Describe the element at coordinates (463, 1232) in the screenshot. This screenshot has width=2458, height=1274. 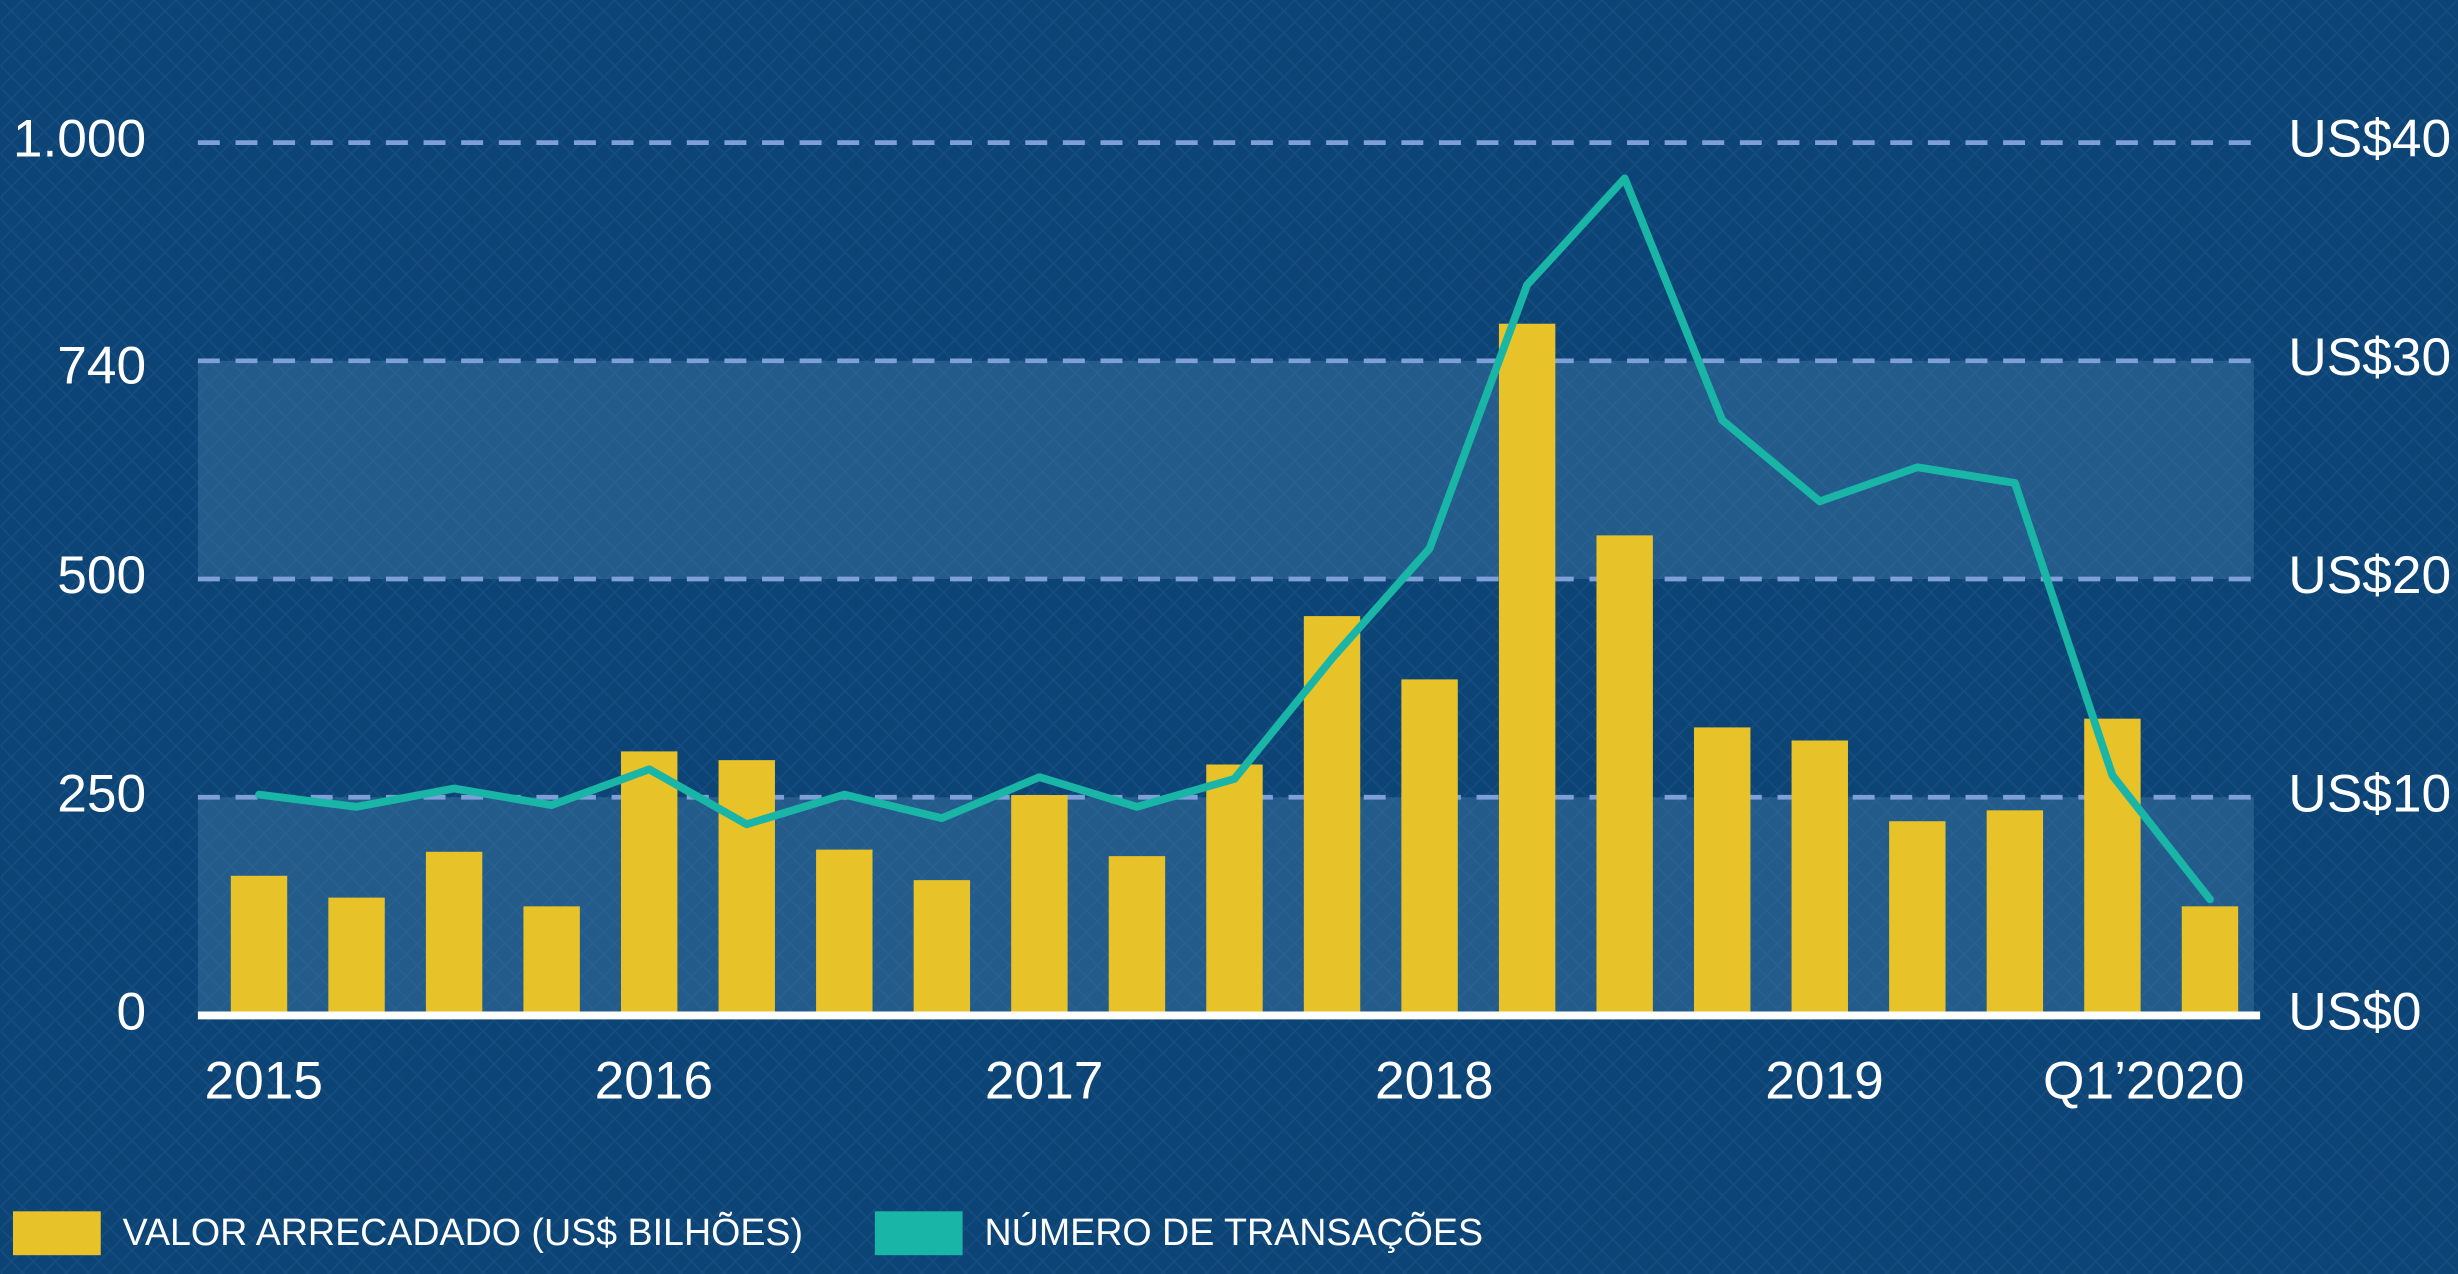
I see `legend-label: VALOR ARRECADADO (US$ BILHÕES)` at that location.